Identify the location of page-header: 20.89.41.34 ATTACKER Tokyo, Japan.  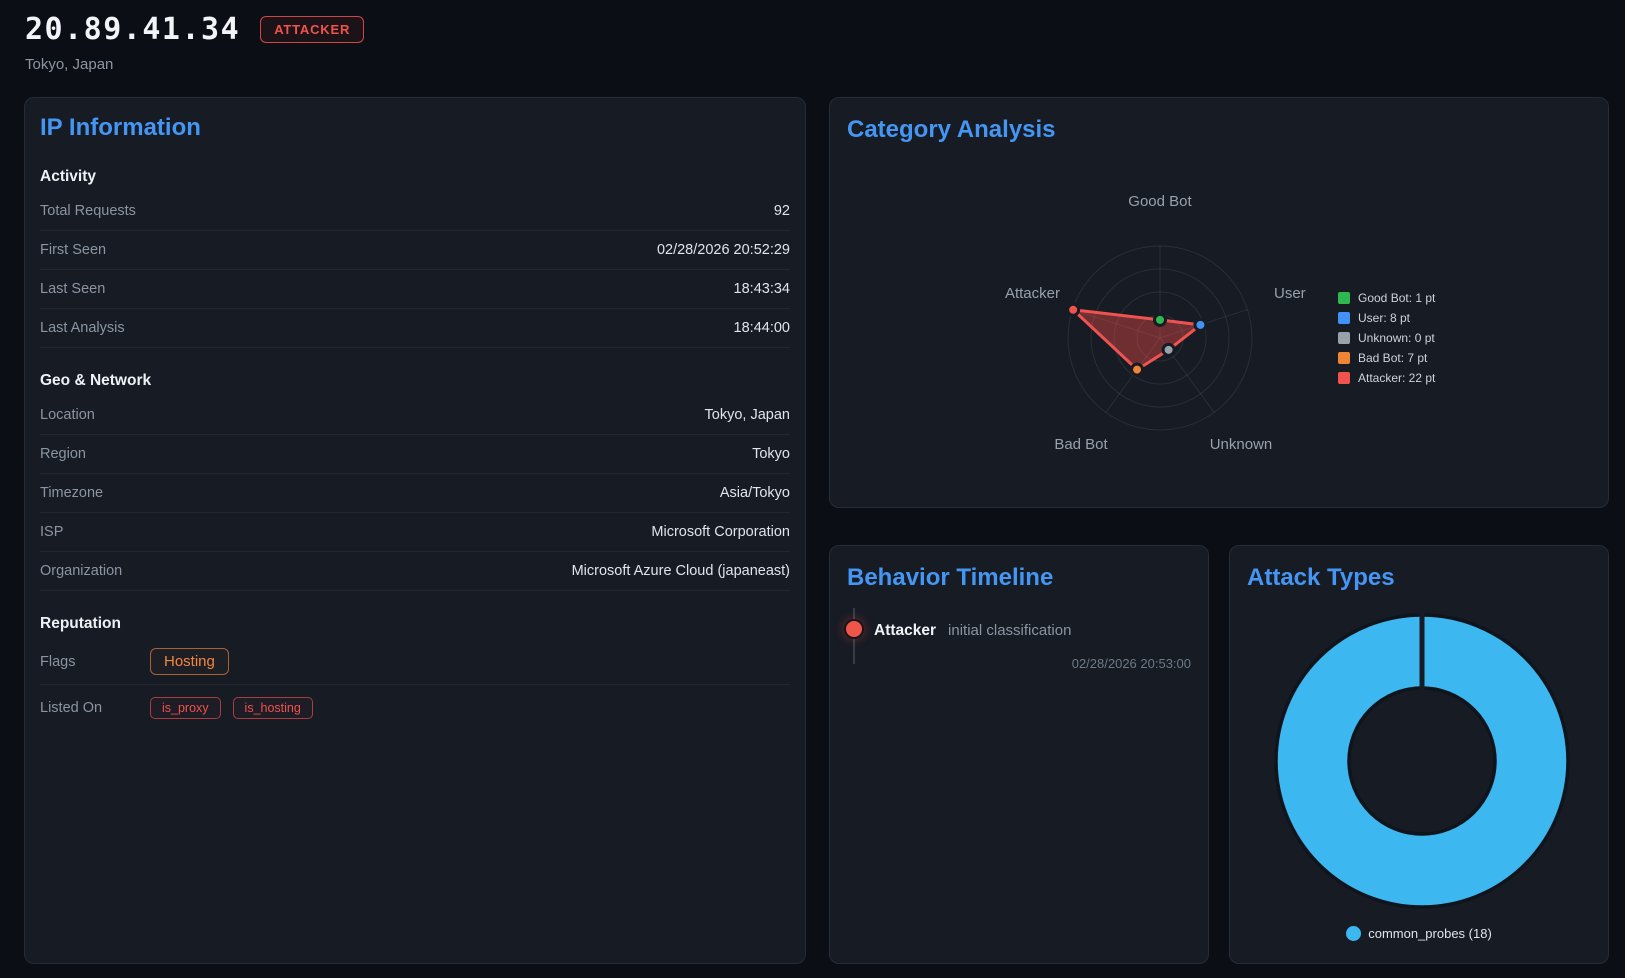
(195, 42).